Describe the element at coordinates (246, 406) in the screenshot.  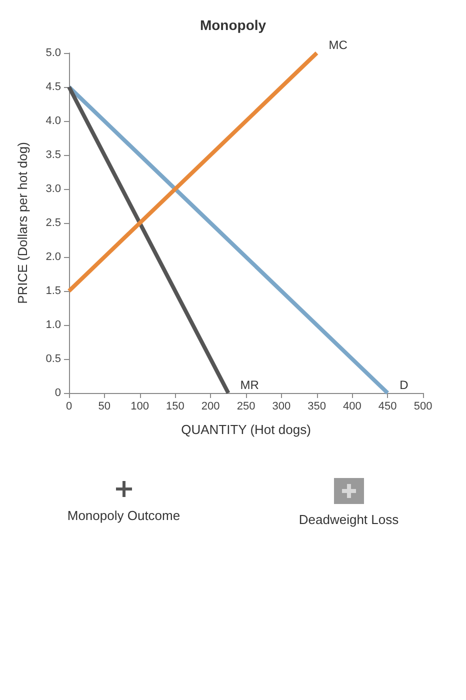
I see `x-tick-label: 250` at that location.